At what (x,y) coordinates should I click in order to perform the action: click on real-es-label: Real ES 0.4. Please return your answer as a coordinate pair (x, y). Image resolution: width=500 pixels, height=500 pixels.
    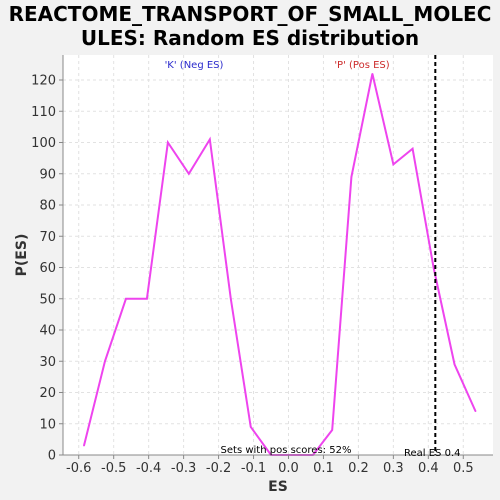
    Looking at the image, I should click on (432, 453).